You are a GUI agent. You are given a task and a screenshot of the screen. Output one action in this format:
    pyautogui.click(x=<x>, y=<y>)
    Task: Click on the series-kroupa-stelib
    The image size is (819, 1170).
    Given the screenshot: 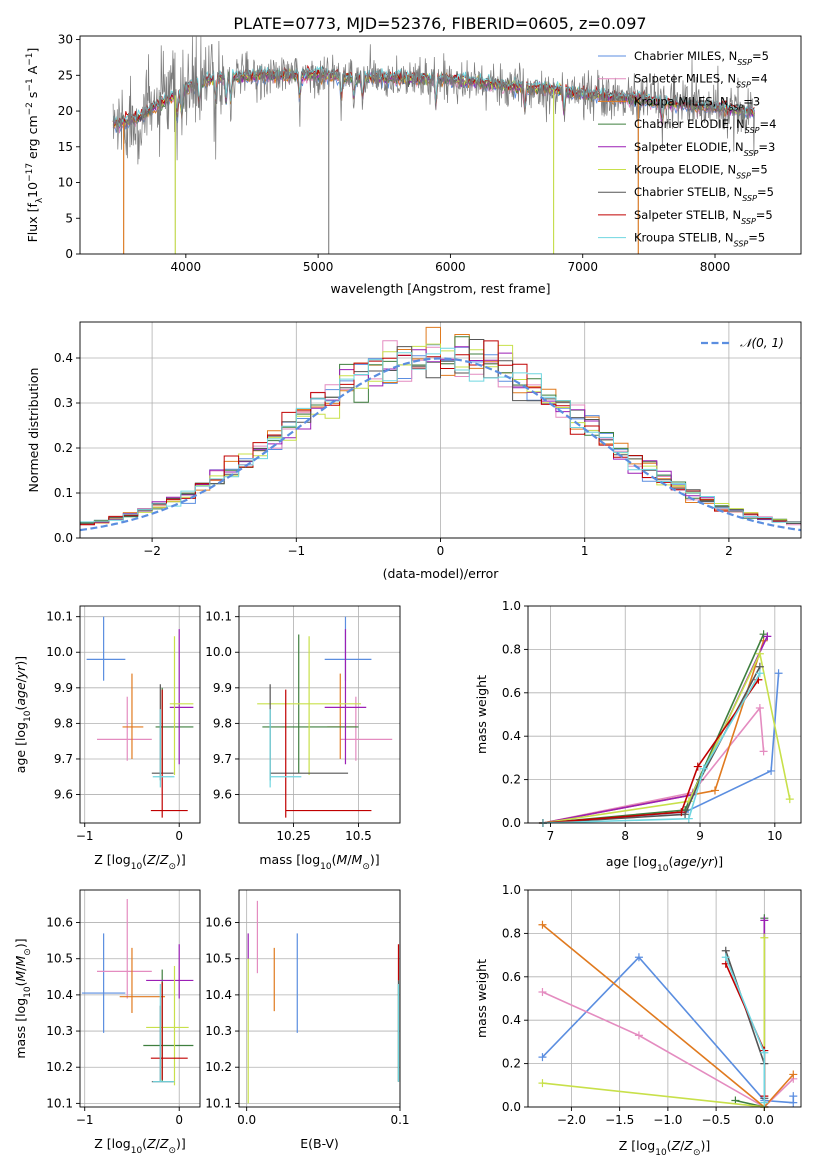 What is the action you would take?
    pyautogui.click(x=745, y=1030)
    